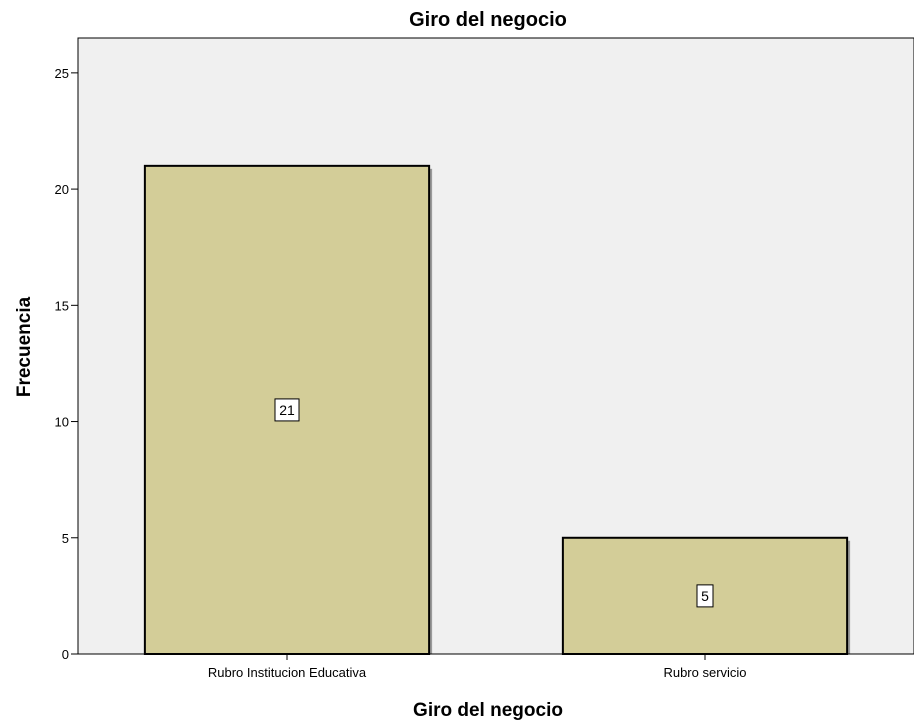  Describe the element at coordinates (67, 350) in the screenshot. I see `y-axis: 0 5 10 15 20 25` at that location.